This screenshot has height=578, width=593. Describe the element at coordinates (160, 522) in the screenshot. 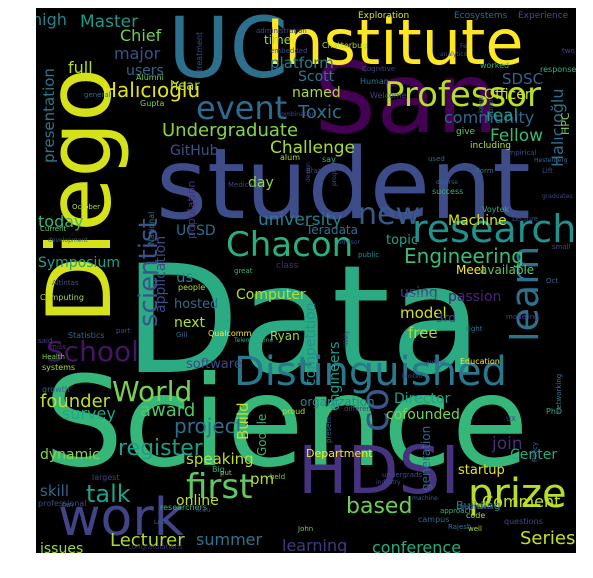

I see `word-198: Lost` at that location.